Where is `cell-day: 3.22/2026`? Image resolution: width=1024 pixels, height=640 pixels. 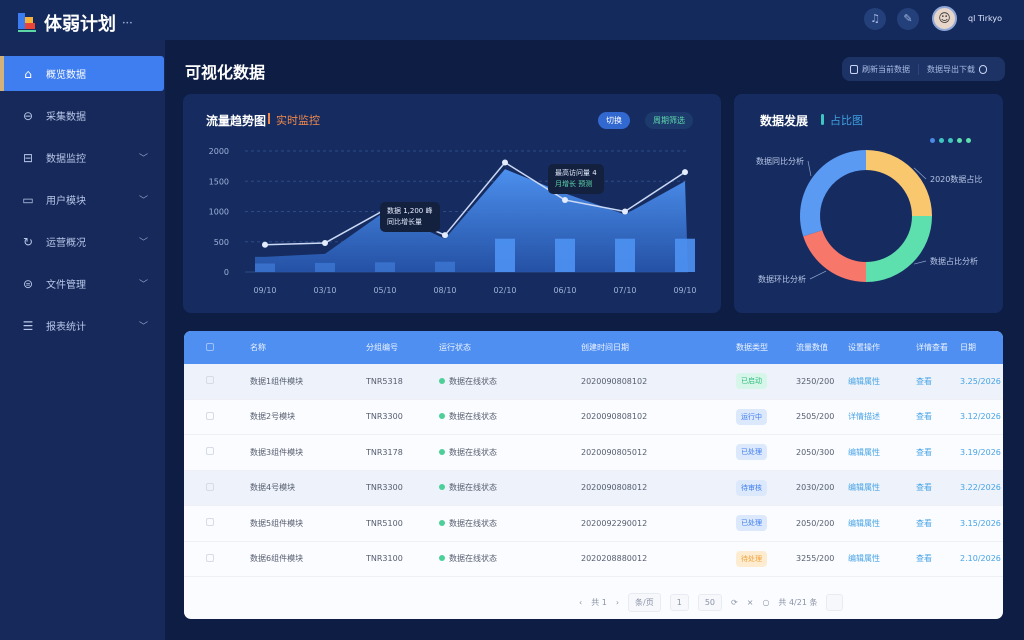
cell-day: 3.22/2026 is located at coordinates (980, 488).